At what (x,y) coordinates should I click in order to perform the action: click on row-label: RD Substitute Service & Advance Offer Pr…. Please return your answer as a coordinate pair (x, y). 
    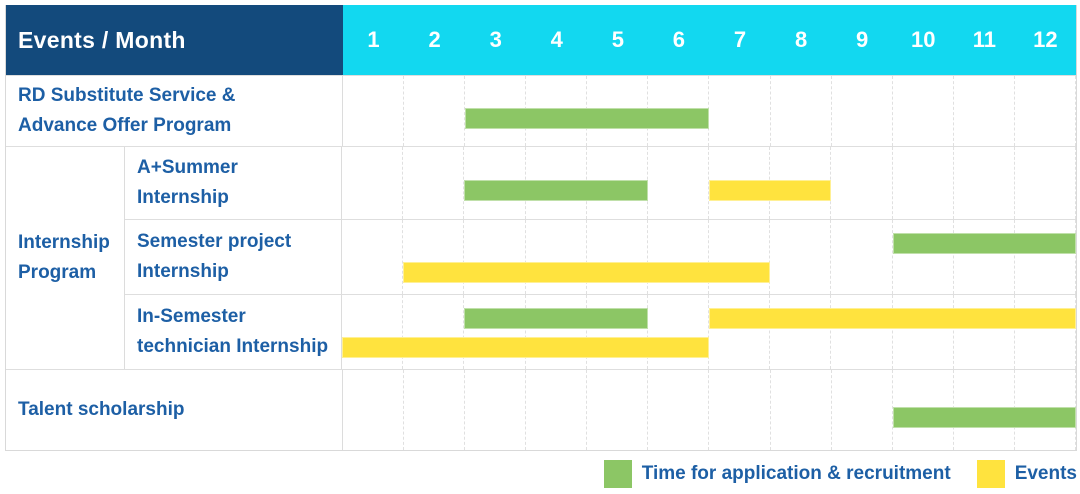
    Looking at the image, I should click on (174, 111).